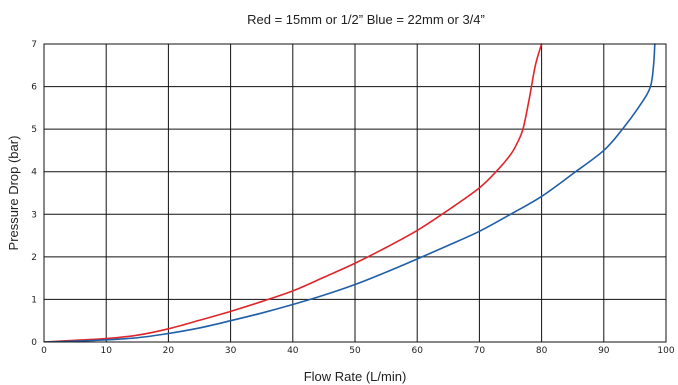  Describe the element at coordinates (366, 19) in the screenshot. I see `chart-title: Red = 15mm or 1/2” Blue = 22mm or 3/4”` at that location.